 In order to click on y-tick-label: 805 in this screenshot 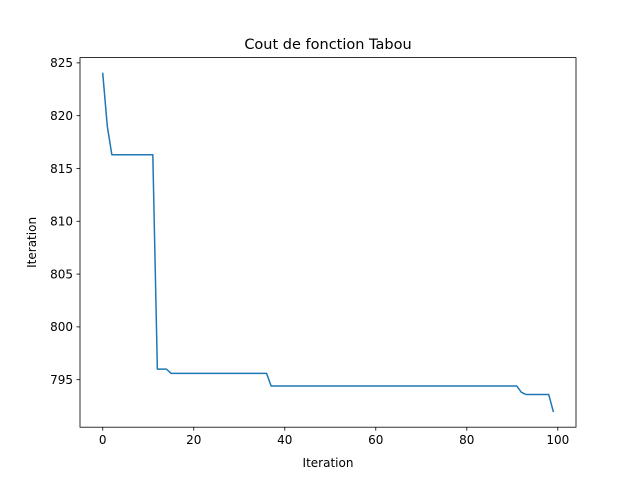, I will do `click(61, 274)`.